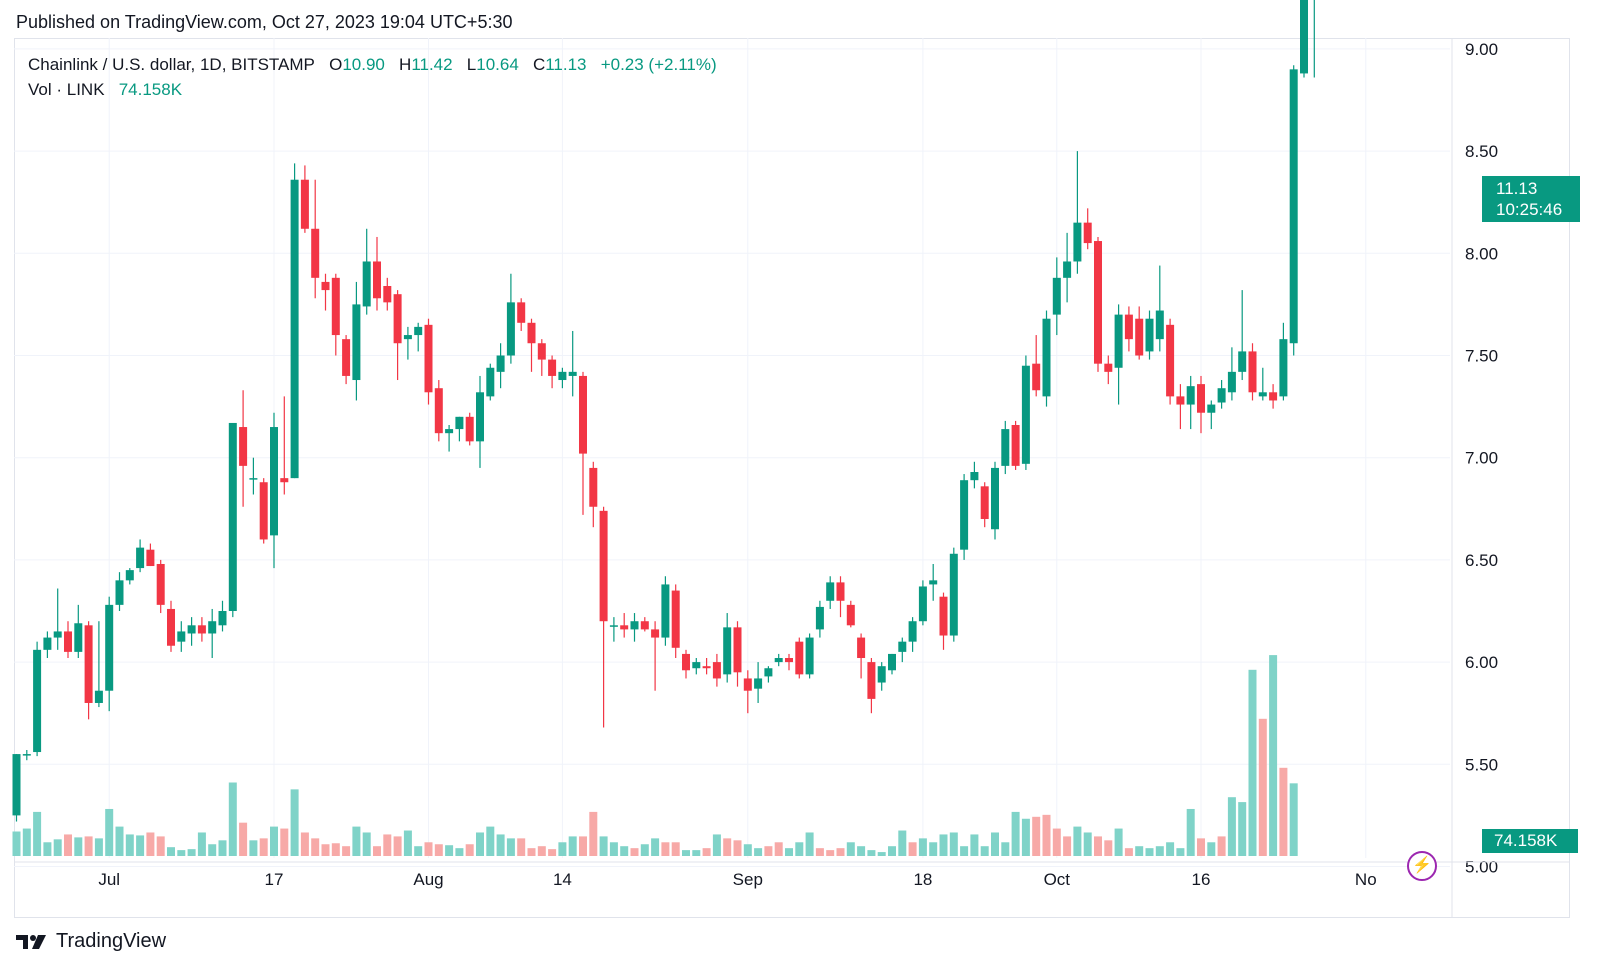  What do you see at coordinates (1530, 841) in the screenshot?
I see `last-volume-tag: 74.158K` at bounding box center [1530, 841].